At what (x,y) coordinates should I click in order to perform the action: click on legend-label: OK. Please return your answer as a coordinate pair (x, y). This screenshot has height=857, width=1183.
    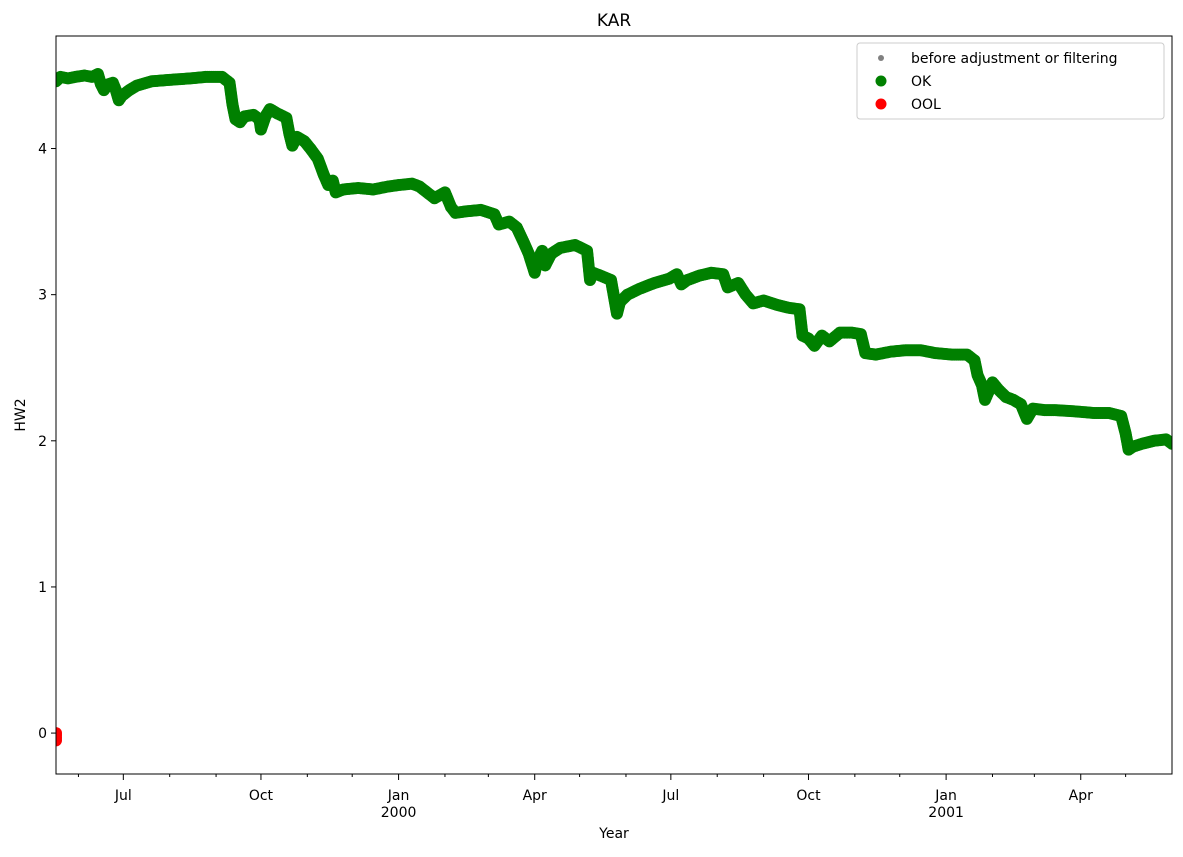
    Looking at the image, I should click on (921, 82).